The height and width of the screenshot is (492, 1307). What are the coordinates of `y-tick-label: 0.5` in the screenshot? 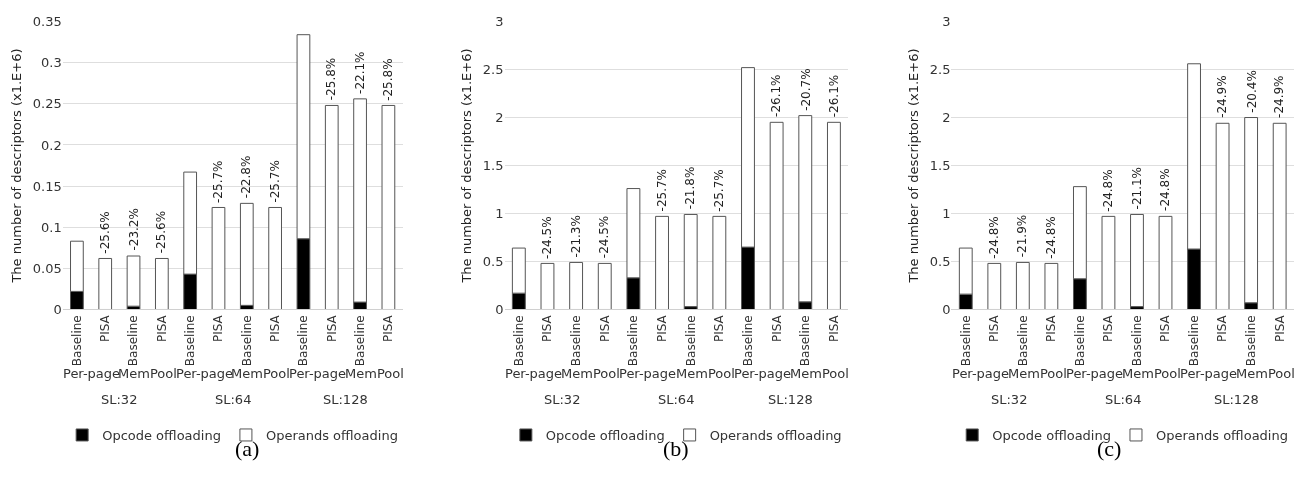 It's located at (940, 262).